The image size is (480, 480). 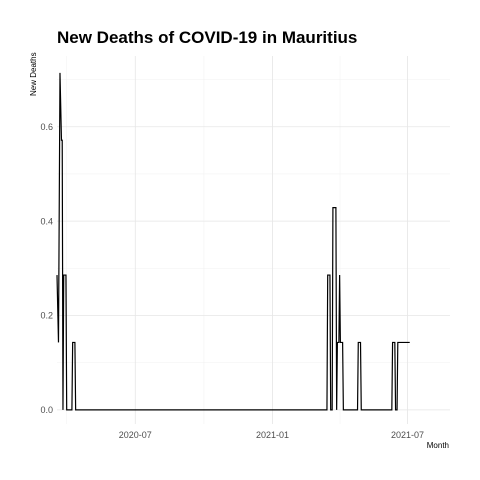 I want to click on x-tick-label: 2021-07, so click(x=407, y=435).